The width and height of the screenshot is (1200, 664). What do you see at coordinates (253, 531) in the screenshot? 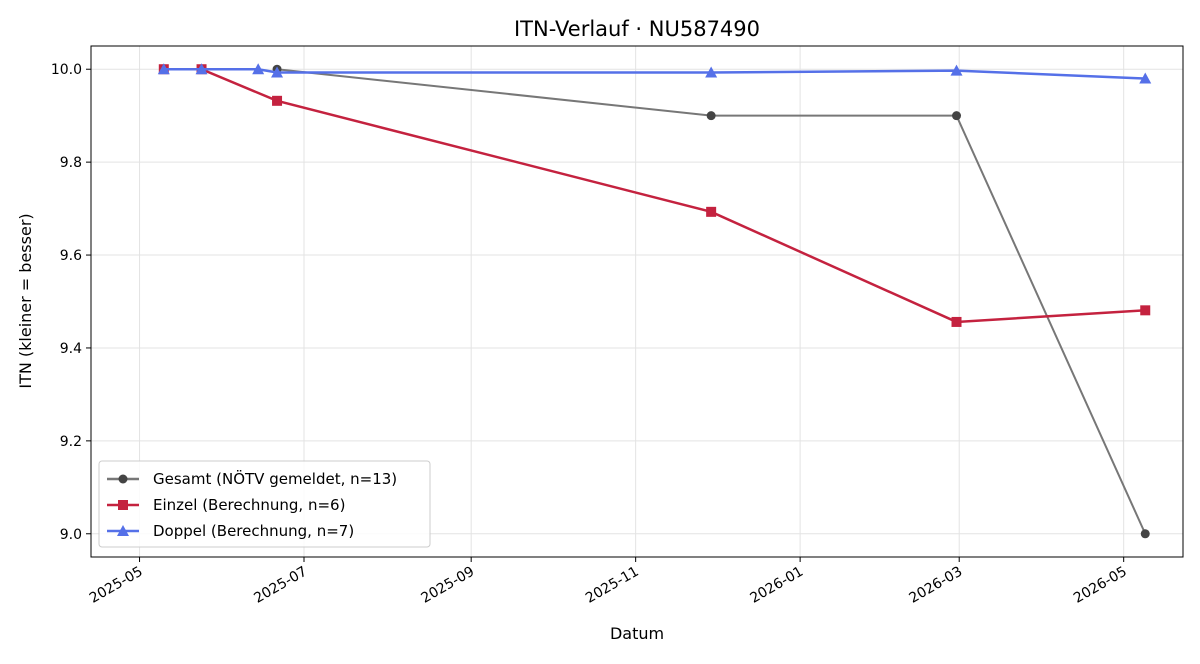
I see `legend-label: Doppel (Berechnung, n=7)` at bounding box center [253, 531].